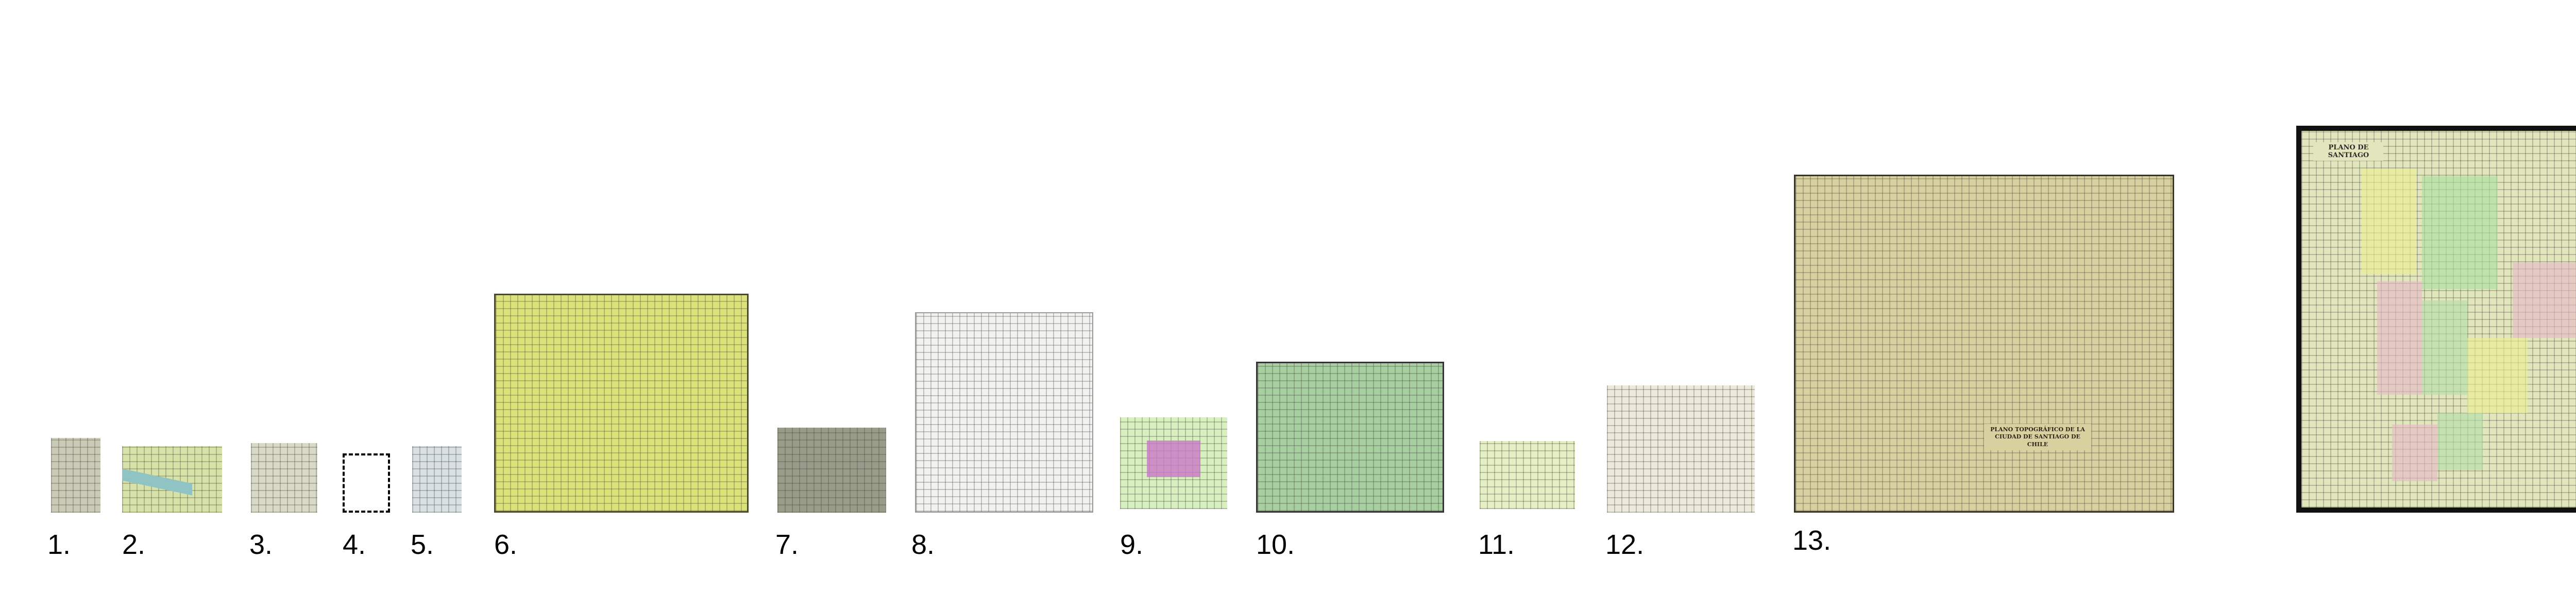 The image size is (2576, 609). I want to click on map-label-6: 6., so click(506, 545).